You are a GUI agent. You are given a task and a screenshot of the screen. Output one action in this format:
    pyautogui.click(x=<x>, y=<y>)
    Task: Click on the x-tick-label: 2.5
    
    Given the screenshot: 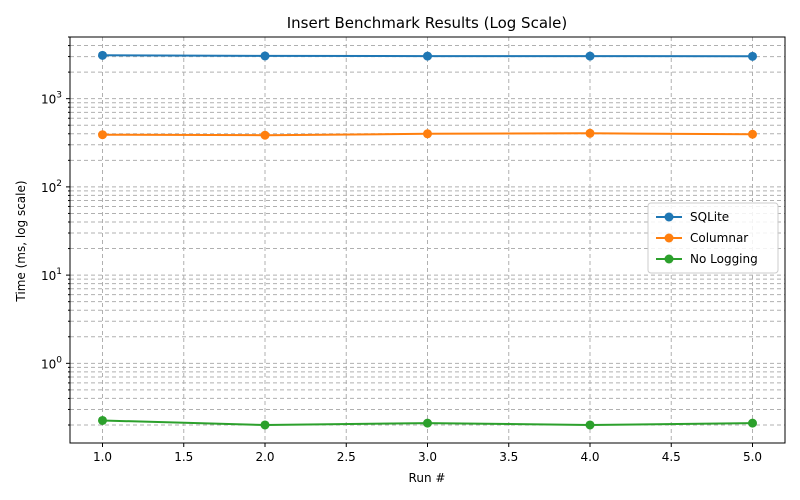 What is the action you would take?
    pyautogui.click(x=346, y=457)
    